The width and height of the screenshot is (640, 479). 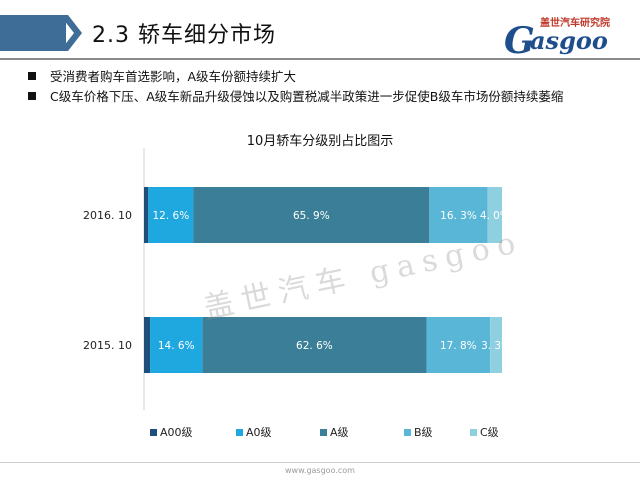 I want to click on data-label: 17. 8%, so click(x=458, y=346).